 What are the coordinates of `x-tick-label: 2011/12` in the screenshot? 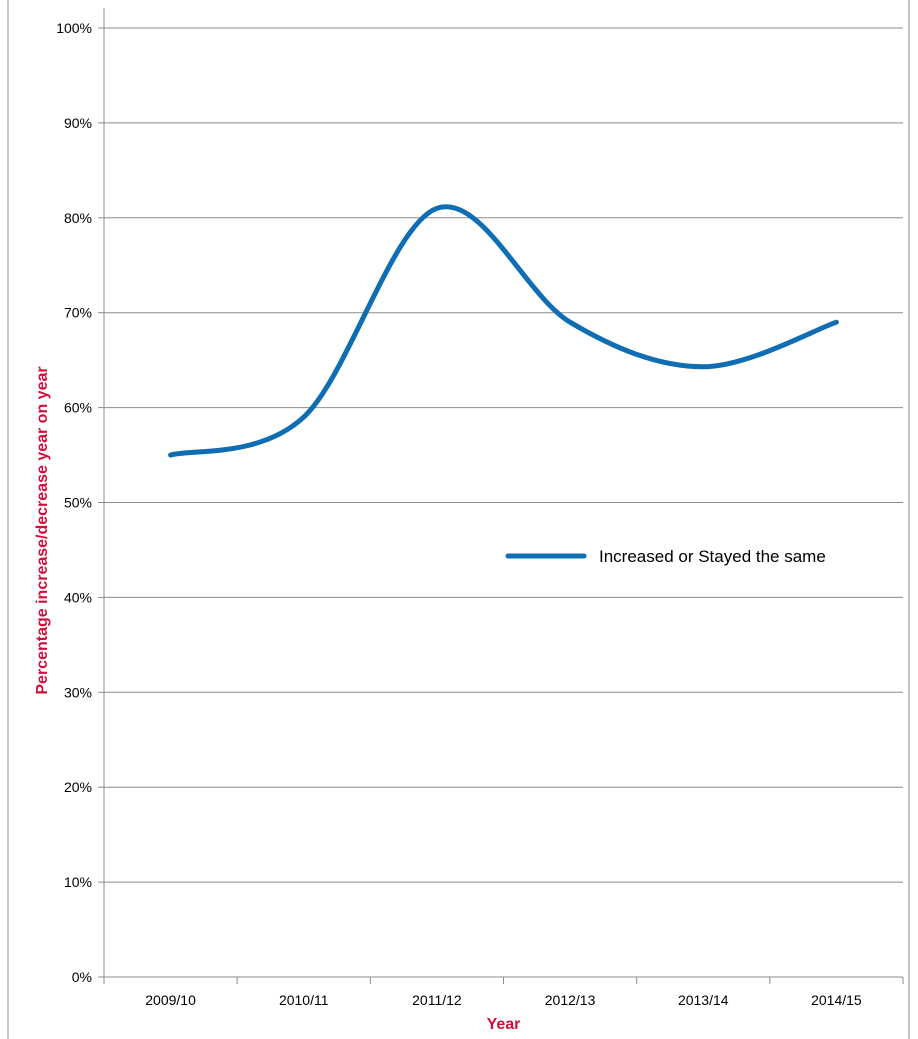 It's located at (437, 1000).